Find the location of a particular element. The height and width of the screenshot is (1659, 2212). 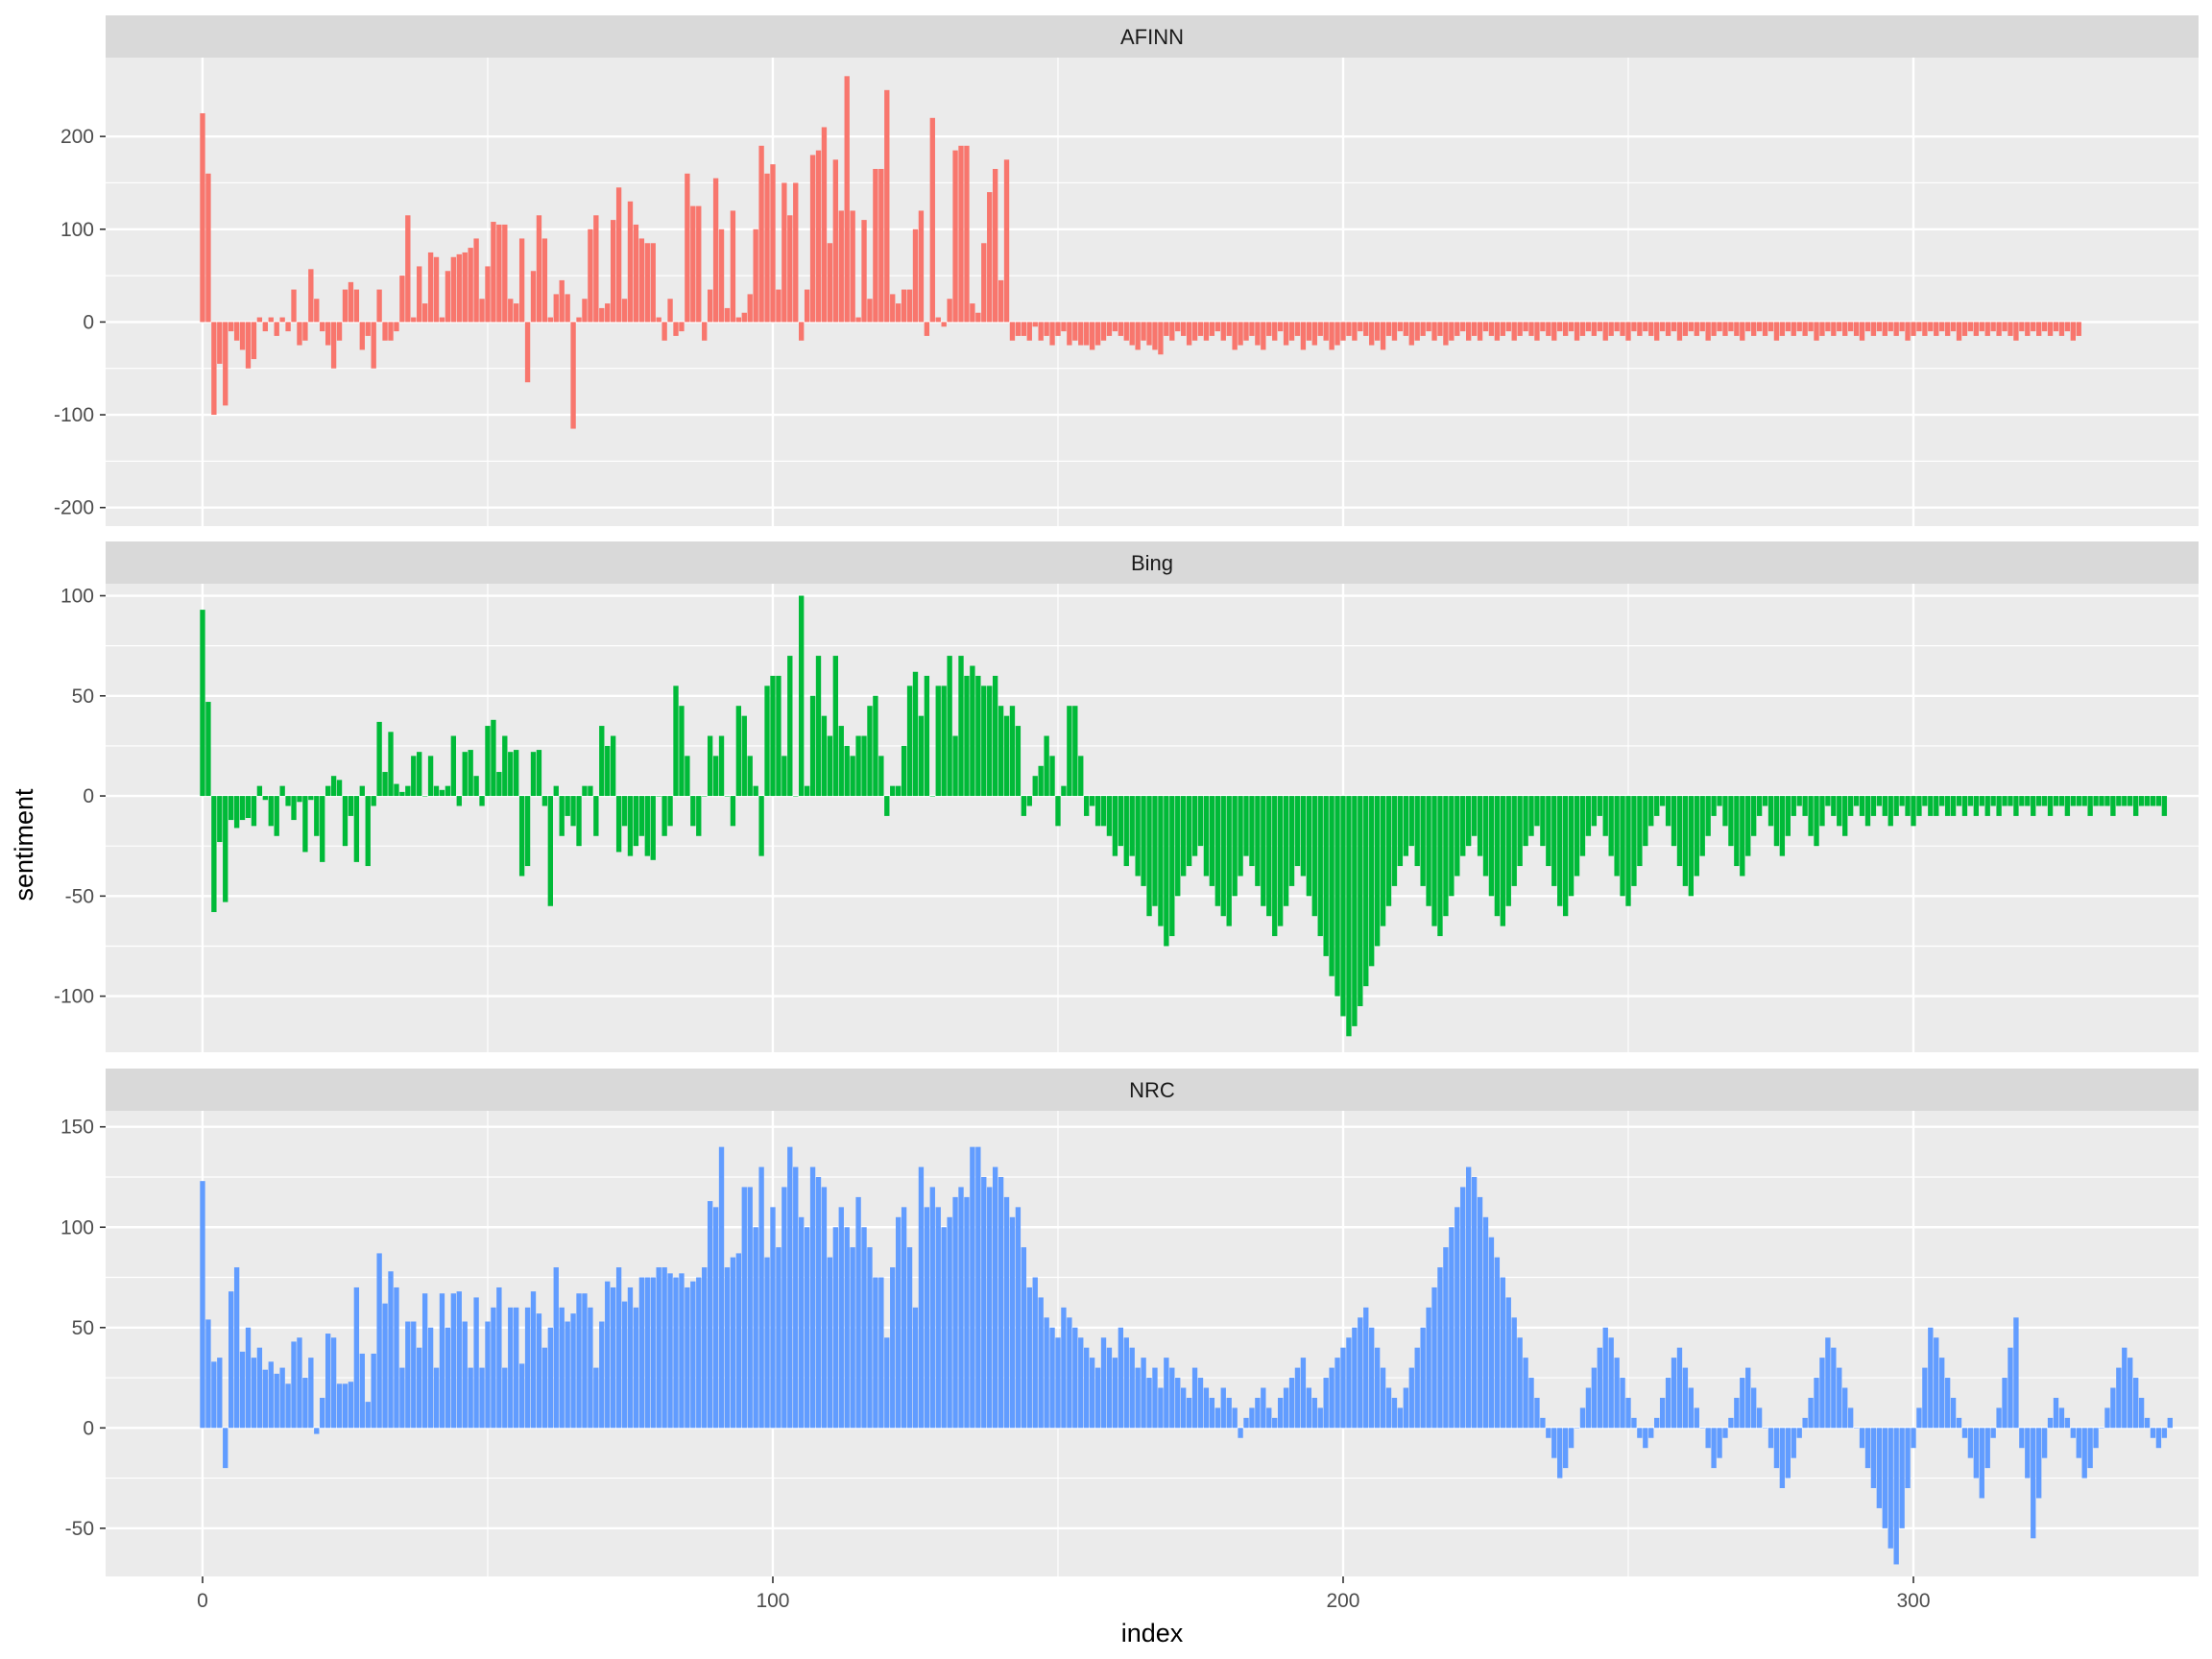

x-axis-title: index is located at coordinates (1152, 1633).